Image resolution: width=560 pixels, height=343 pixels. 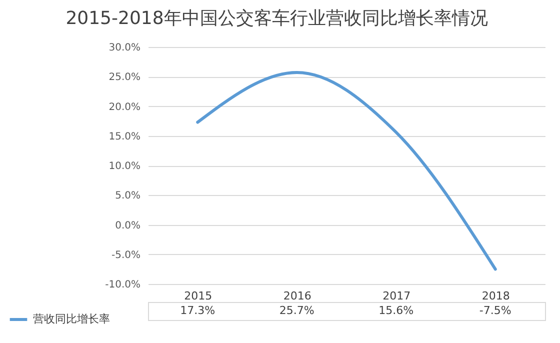 What do you see at coordinates (71, 319) in the screenshot?
I see `legend-label: 营收同比增长率` at bounding box center [71, 319].